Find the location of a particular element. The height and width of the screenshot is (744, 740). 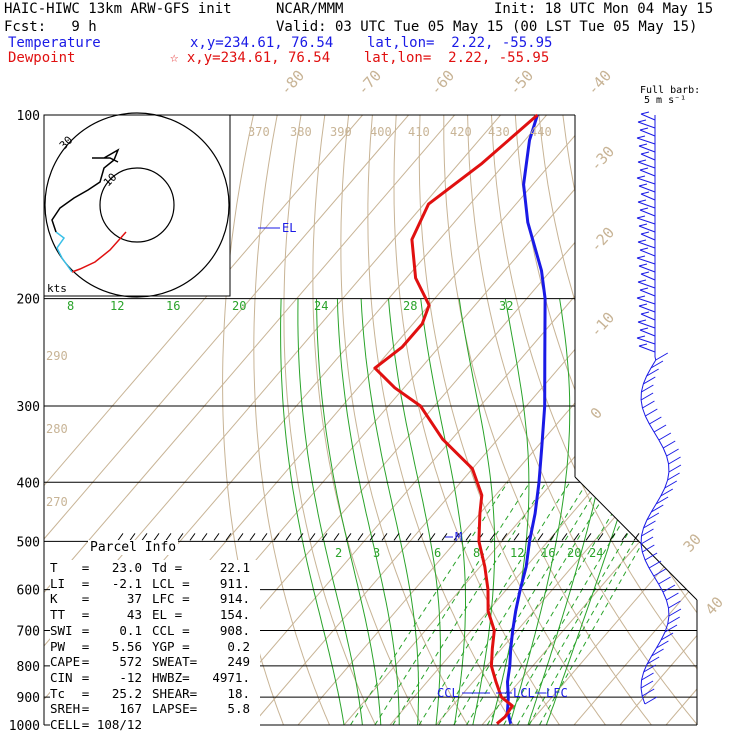

mixing-ratio-label: 24 is located at coordinates (596, 553).